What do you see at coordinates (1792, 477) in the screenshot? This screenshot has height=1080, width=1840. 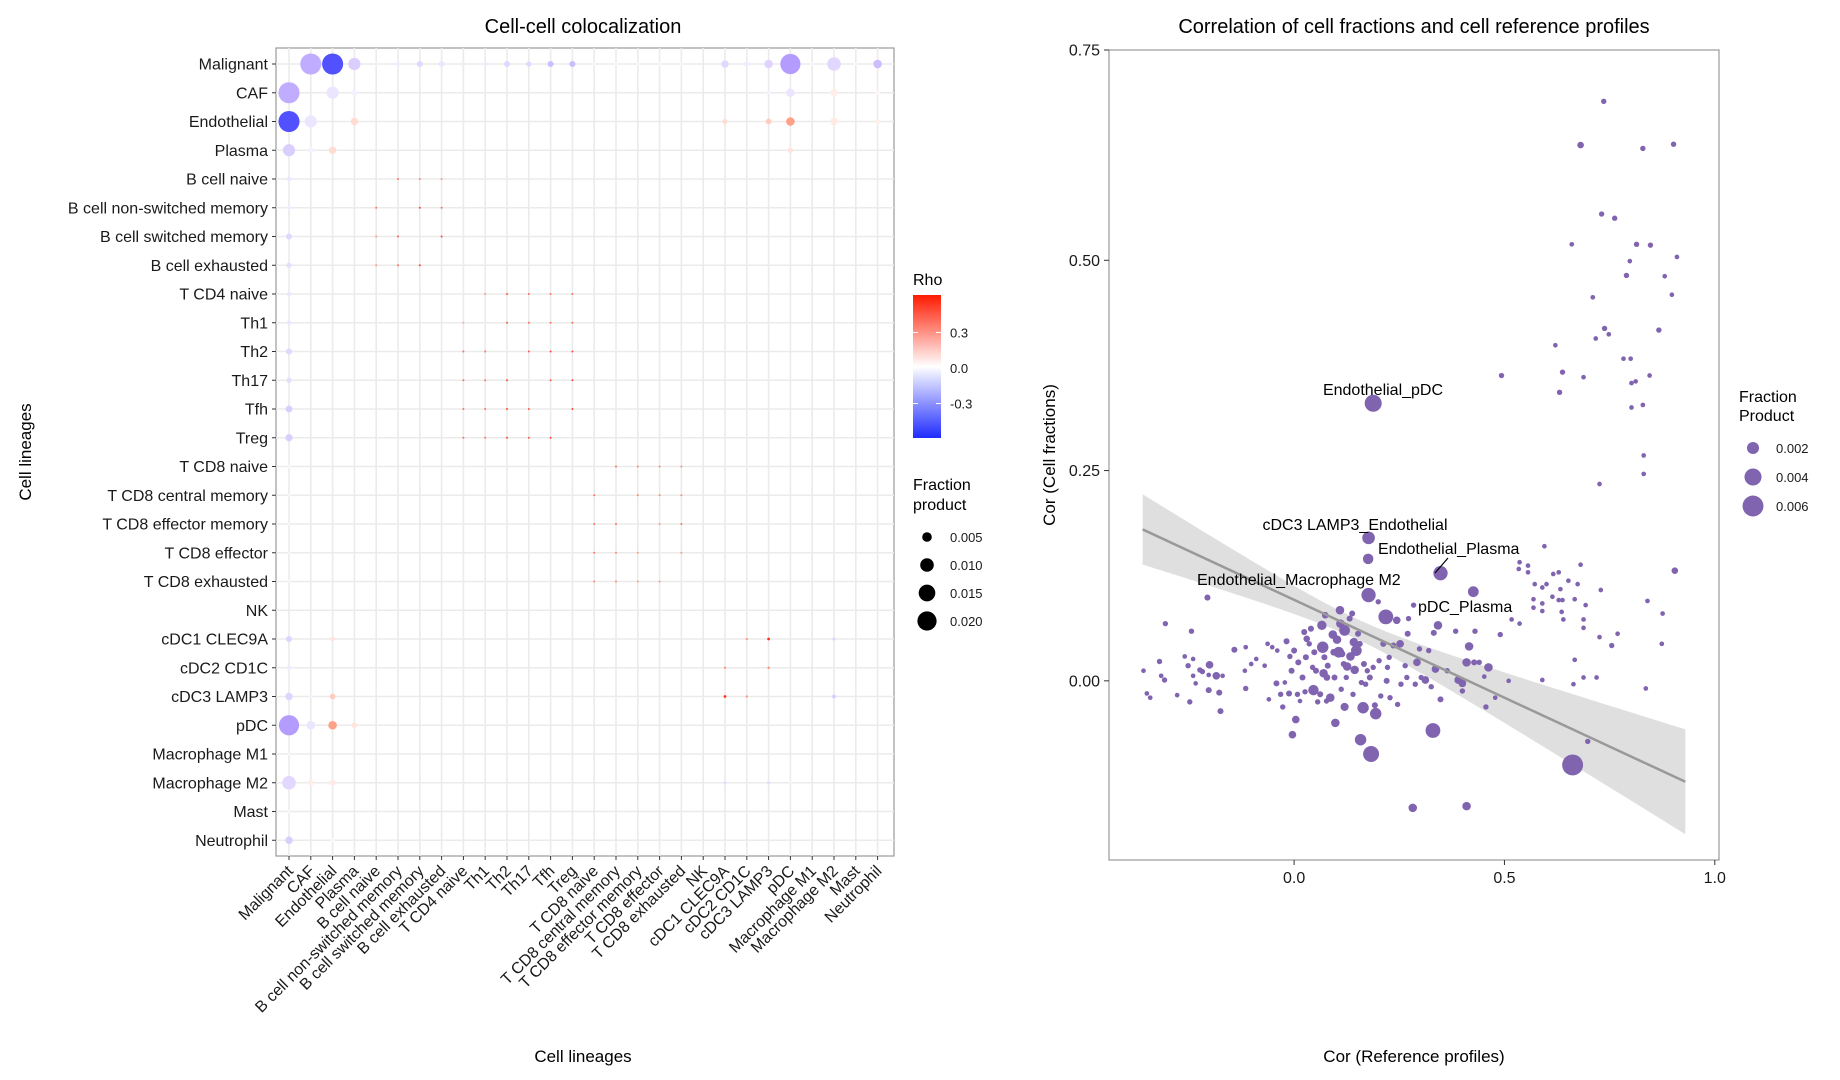 I see `size-legend-label: 0.004` at bounding box center [1792, 477].